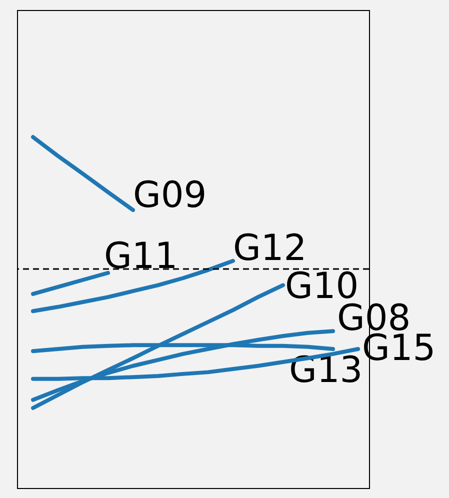 The height and width of the screenshot is (498, 449). I want to click on series-label: G12, so click(270, 248).